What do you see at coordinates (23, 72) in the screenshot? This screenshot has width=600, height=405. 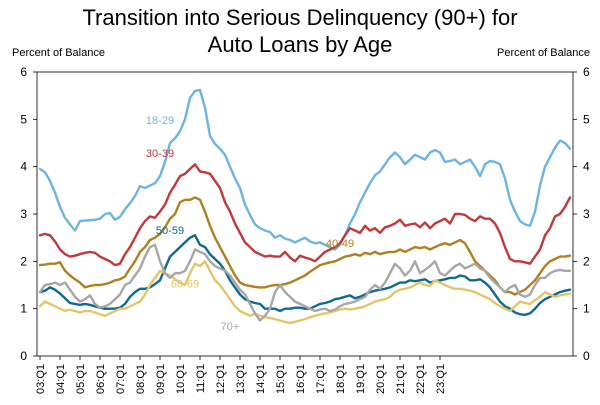 I see `y-tick-label-left: 6` at bounding box center [23, 72].